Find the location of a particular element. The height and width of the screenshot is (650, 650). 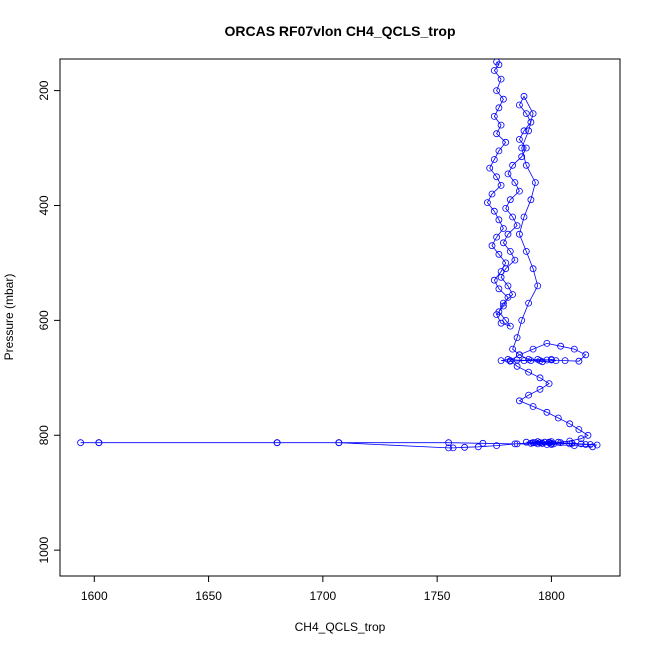

y-tick-label: 400 is located at coordinates (44, 205).